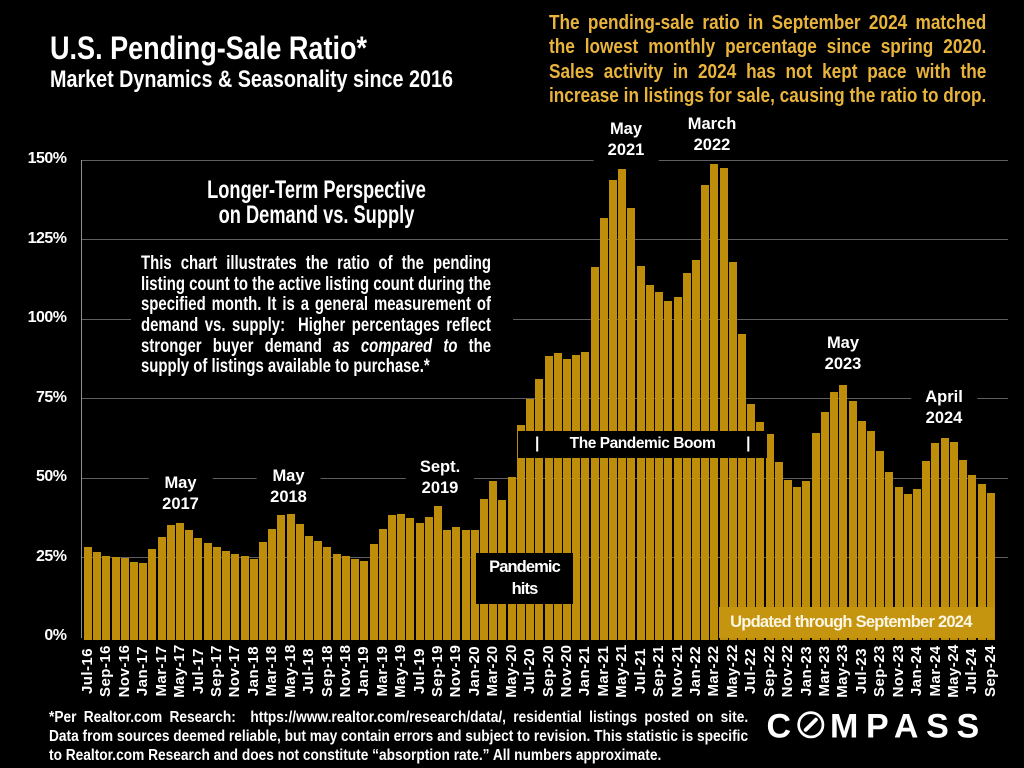 The width and height of the screenshot is (1024, 768). Describe the element at coordinates (908, 727) in the screenshot. I see `svg-text: MPASS` at that location.